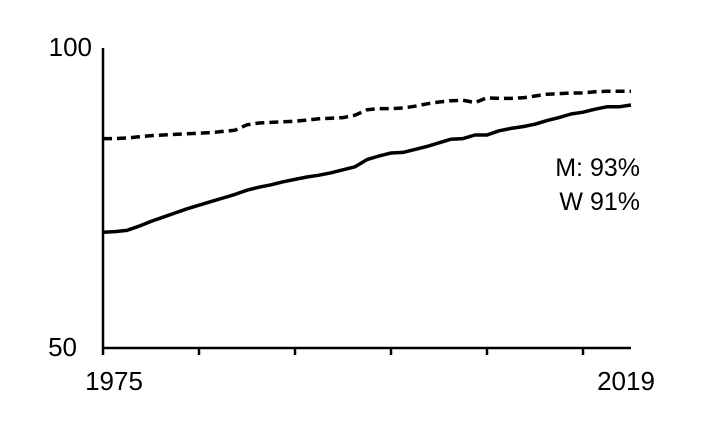  What do you see at coordinates (62, 347) in the screenshot?
I see `y-tick-label-bottom: 50` at bounding box center [62, 347].